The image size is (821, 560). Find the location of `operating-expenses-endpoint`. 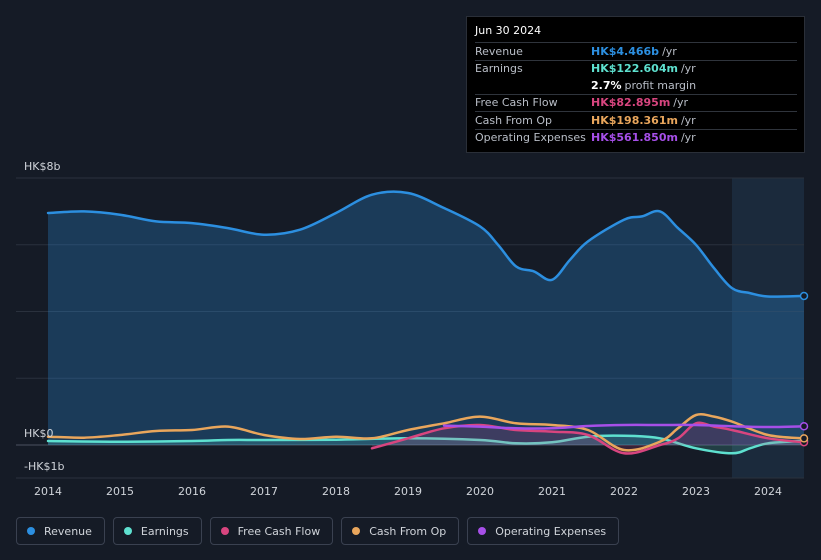

operating-expenses-endpoint is located at coordinates (804, 426).